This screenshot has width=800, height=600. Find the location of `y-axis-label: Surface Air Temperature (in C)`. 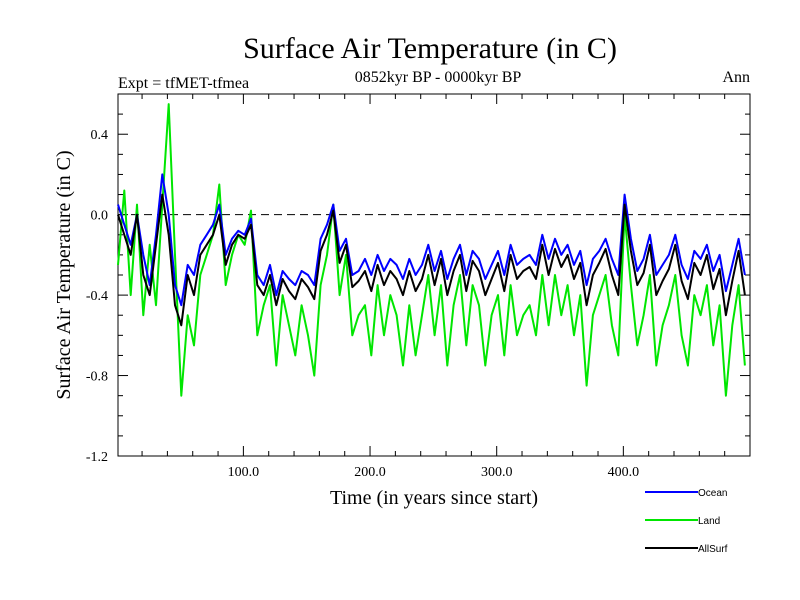

y-axis-label: Surface Air Temperature (in C) is located at coordinates (64, 274).